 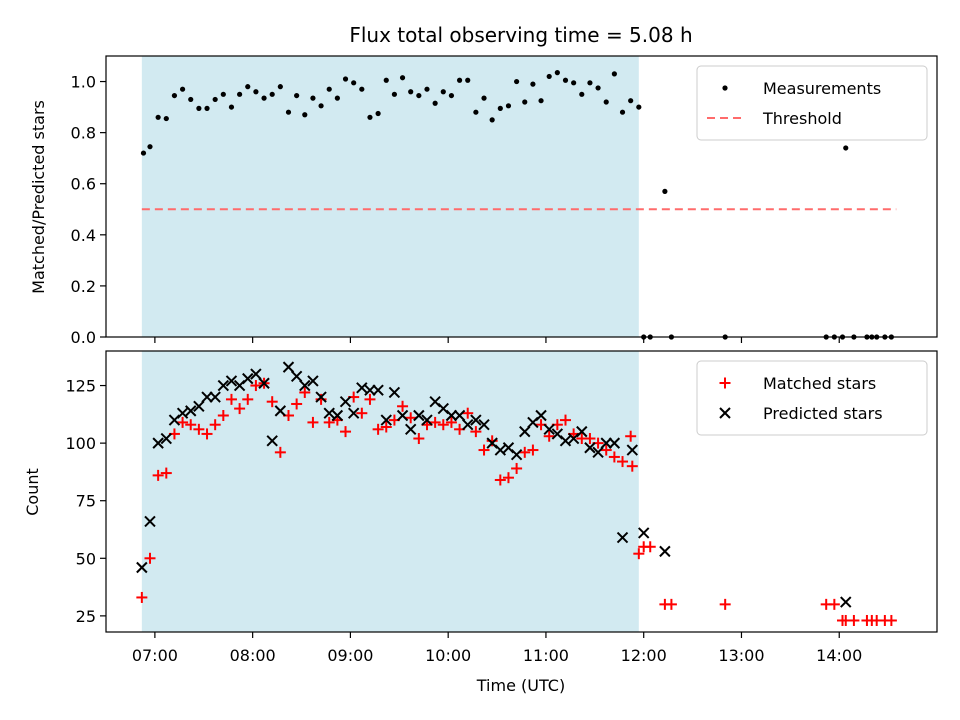 What do you see at coordinates (86, 558) in the screenshot?
I see `bottom-y-tick-label: 50` at bounding box center [86, 558].